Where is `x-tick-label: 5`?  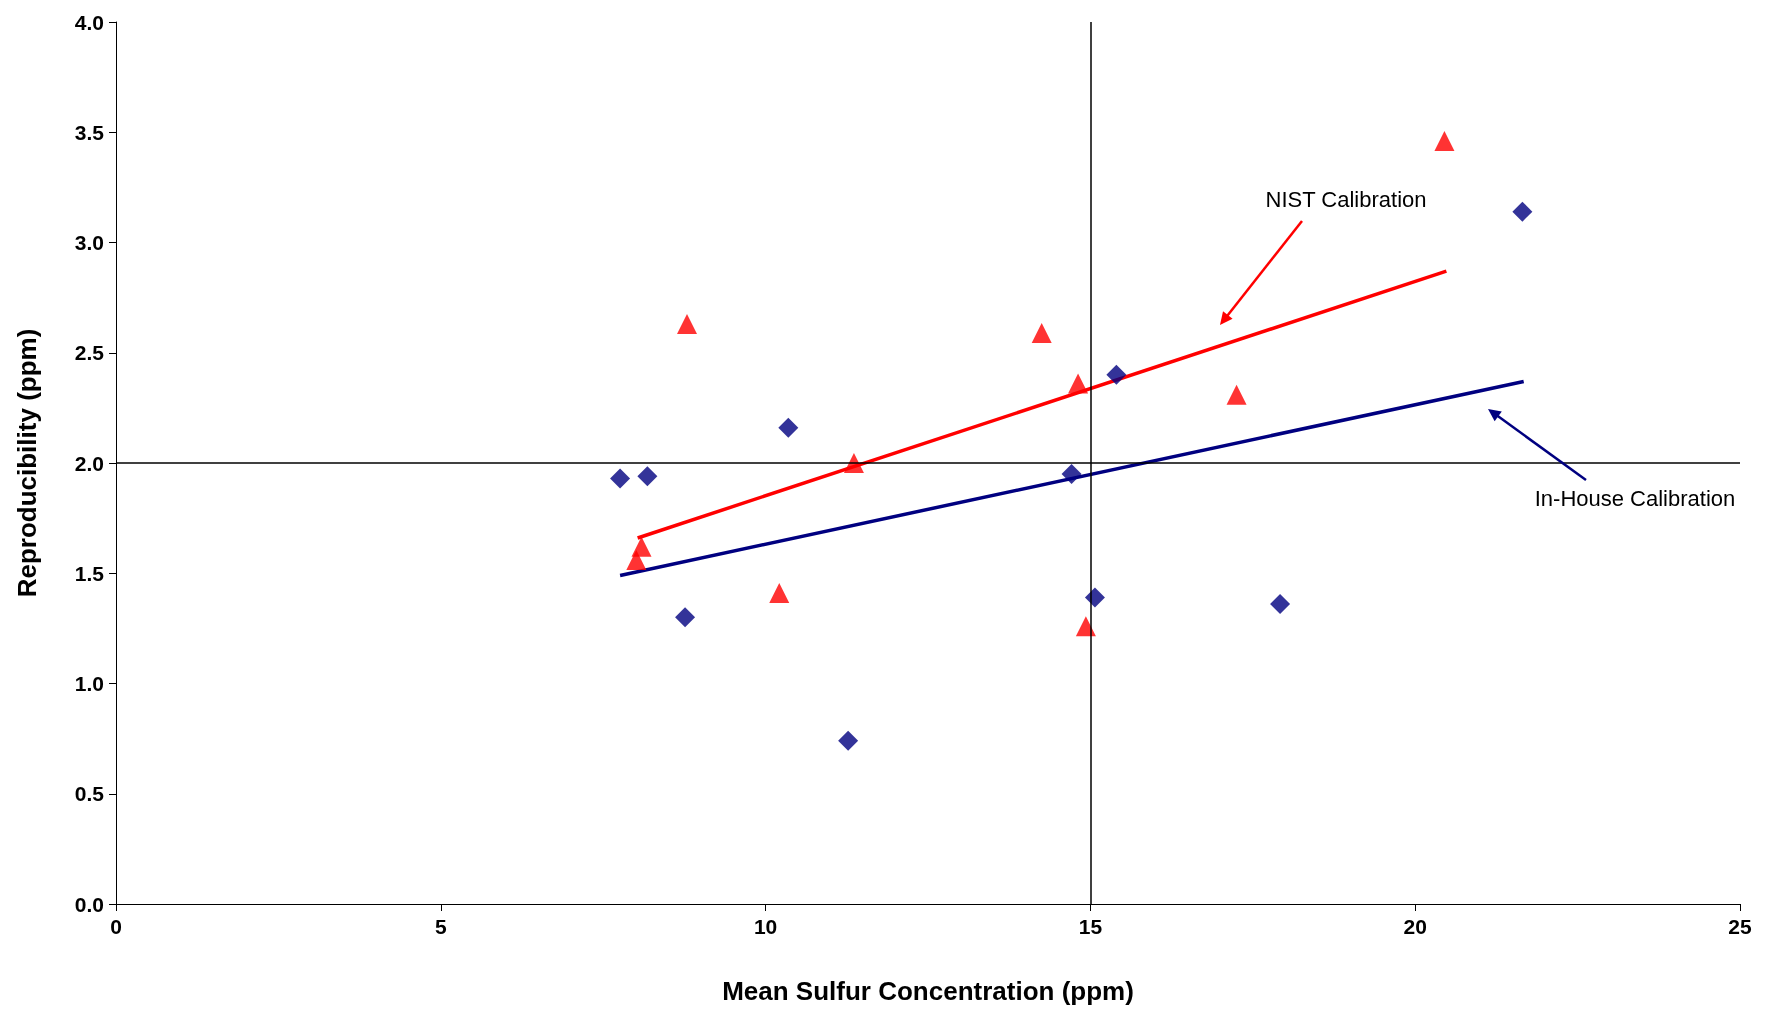
x-tick-label: 5 is located at coordinates (440, 926).